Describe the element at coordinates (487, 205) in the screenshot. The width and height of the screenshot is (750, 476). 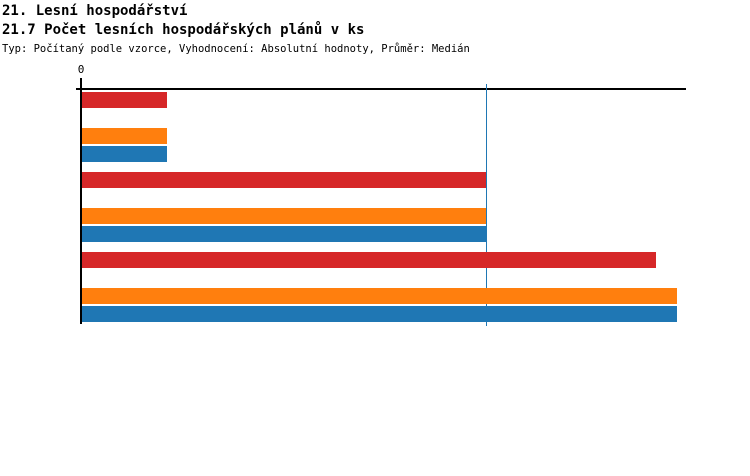
I see `median-gridline` at that location.